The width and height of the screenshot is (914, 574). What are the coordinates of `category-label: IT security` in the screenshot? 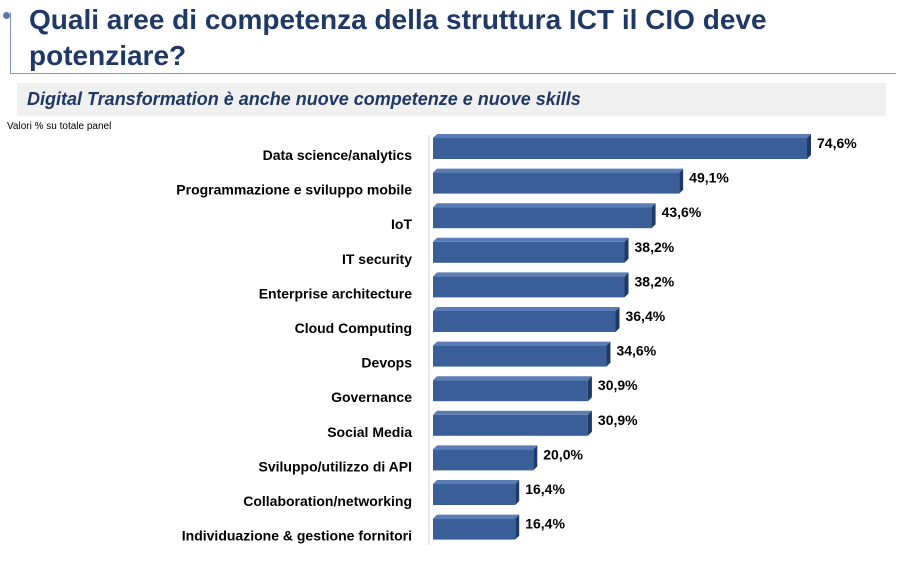 It's located at (377, 259).